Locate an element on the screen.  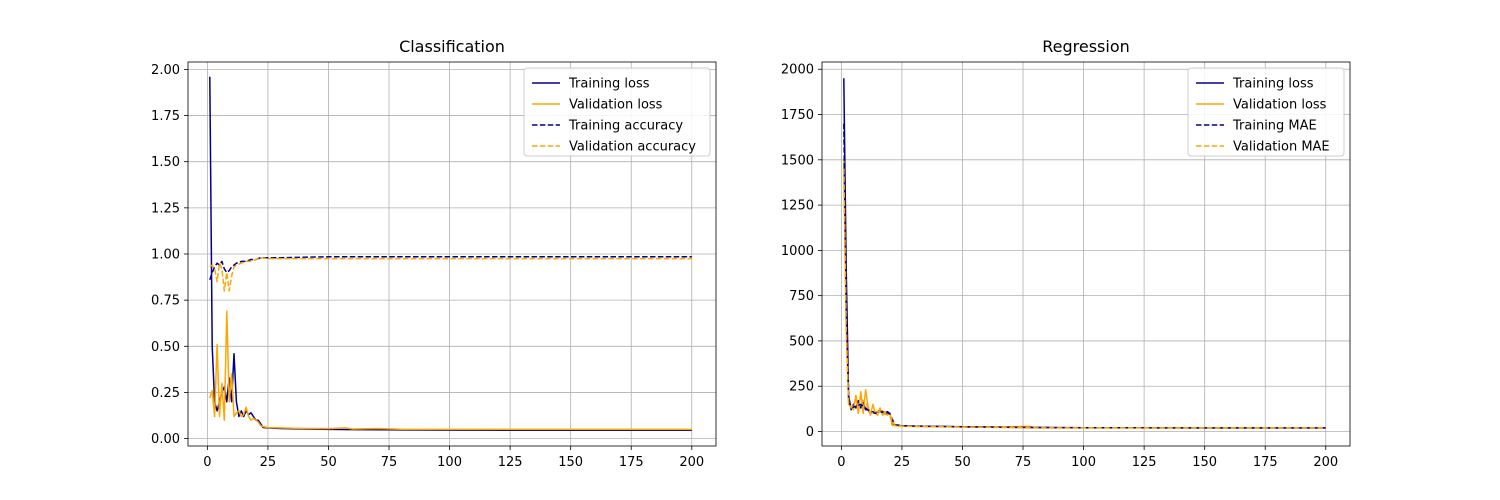
y-tick-label: 1750 is located at coordinates (797, 115).